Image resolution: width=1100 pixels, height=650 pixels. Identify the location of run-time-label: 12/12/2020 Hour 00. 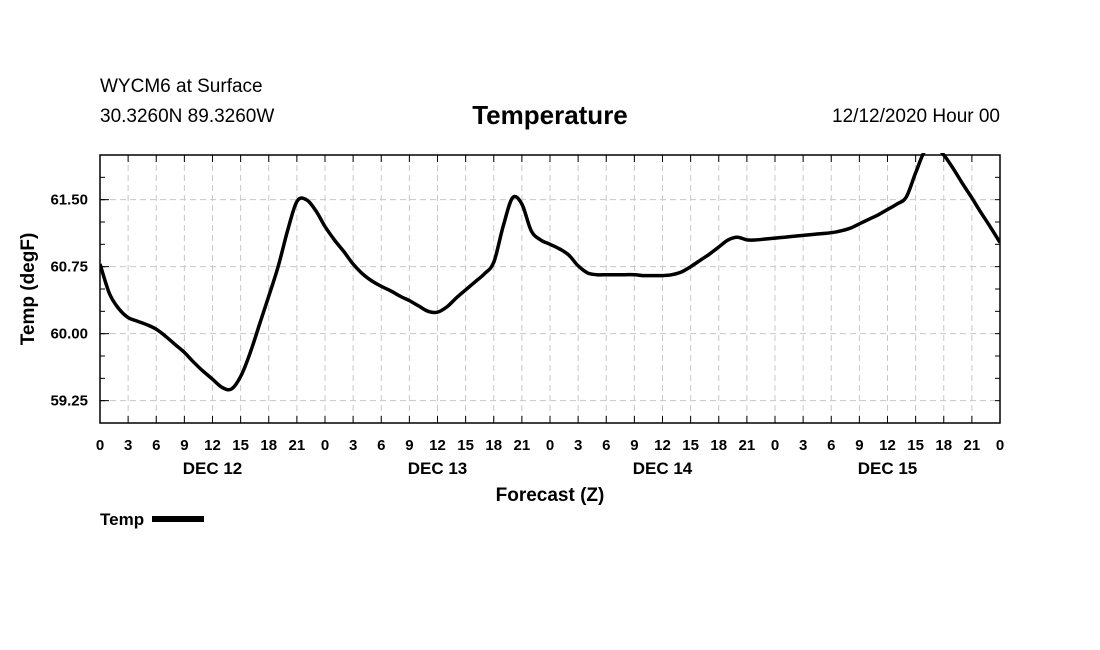
(916, 116).